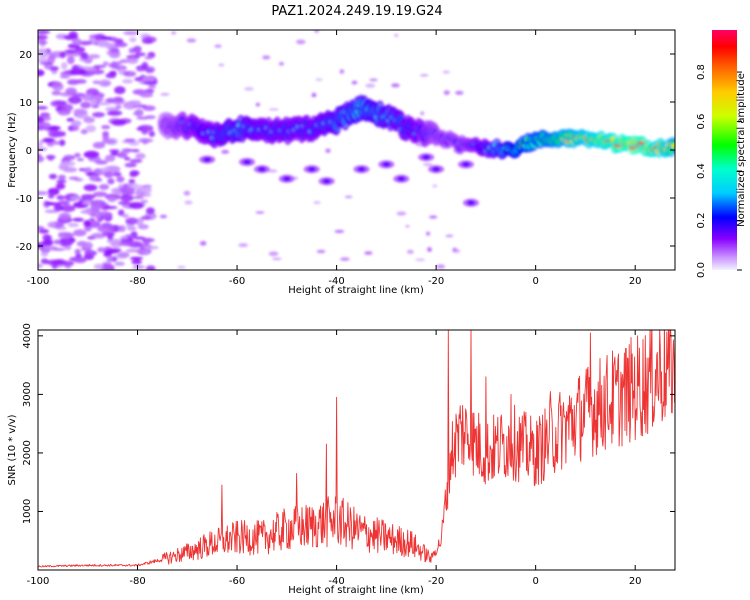 The width and height of the screenshot is (750, 600). I want to click on x-tick-label: -40, so click(336, 581).